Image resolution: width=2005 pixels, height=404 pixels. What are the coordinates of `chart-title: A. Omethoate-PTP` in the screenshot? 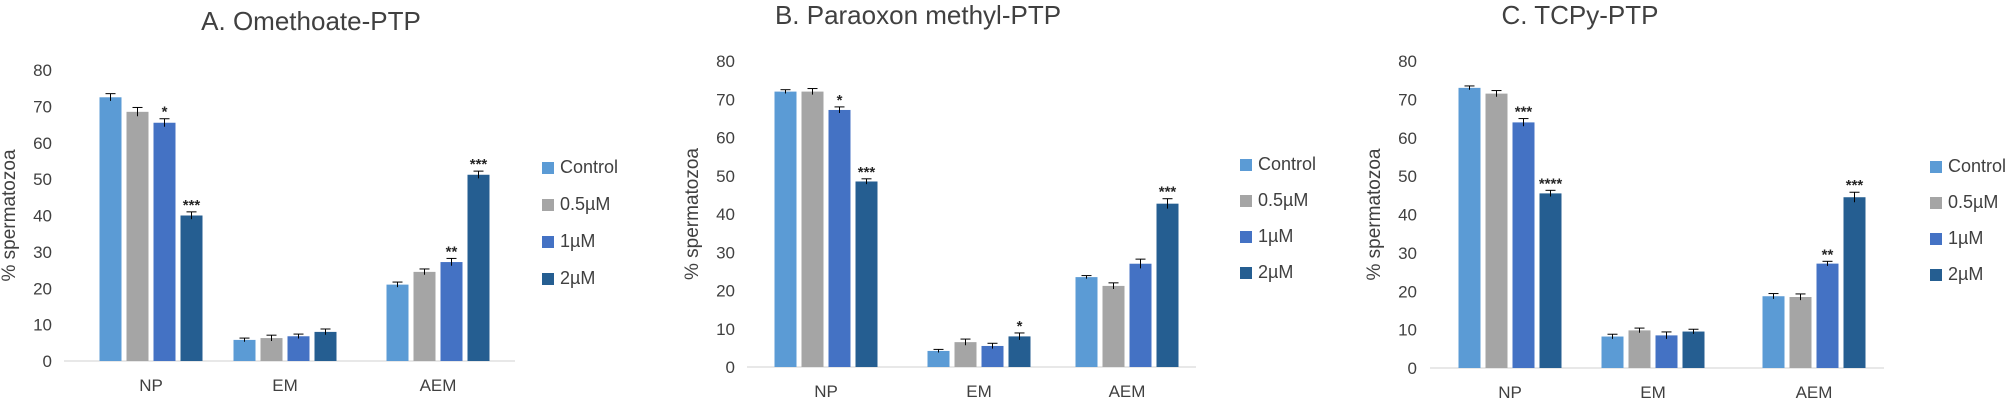 It's located at (311, 21).